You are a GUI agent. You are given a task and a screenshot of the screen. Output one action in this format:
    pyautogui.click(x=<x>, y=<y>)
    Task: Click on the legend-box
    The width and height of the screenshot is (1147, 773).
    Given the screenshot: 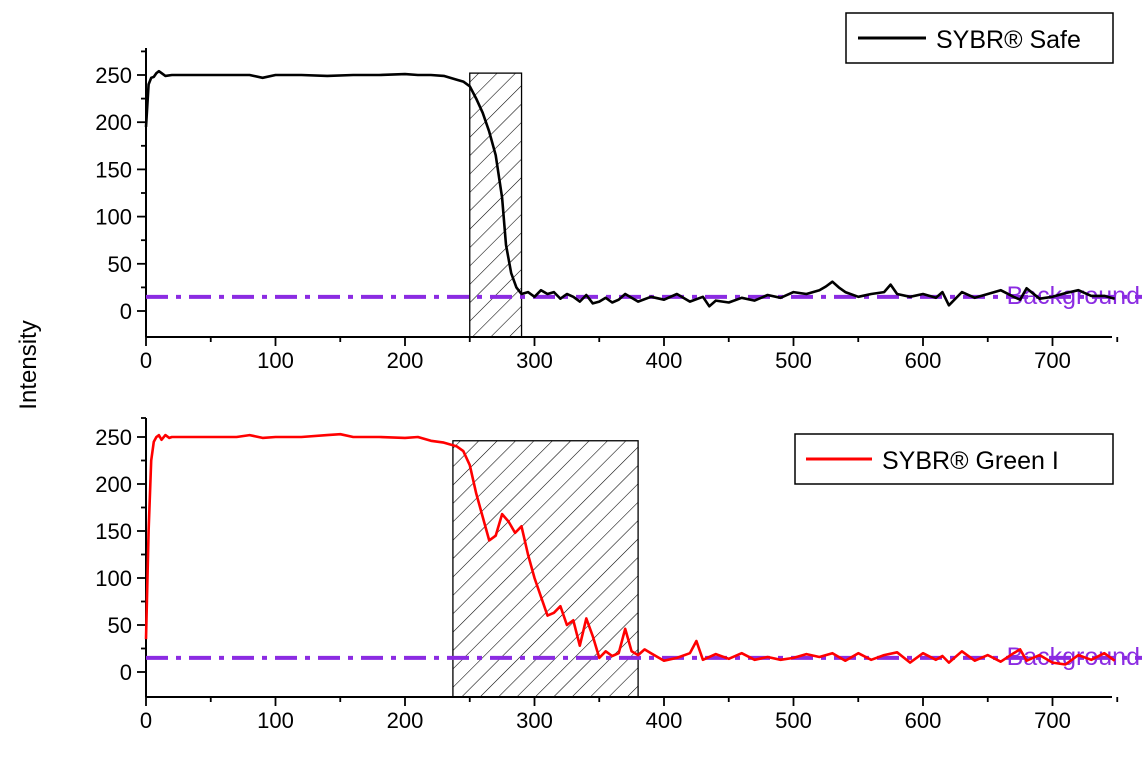 What is the action you would take?
    pyautogui.click(x=979, y=38)
    